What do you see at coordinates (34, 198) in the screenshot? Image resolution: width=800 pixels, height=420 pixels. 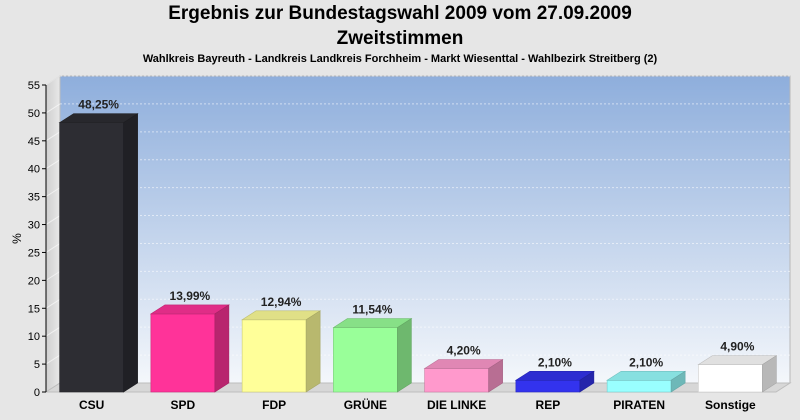 I see `y-tick-label: 35` at bounding box center [34, 198].